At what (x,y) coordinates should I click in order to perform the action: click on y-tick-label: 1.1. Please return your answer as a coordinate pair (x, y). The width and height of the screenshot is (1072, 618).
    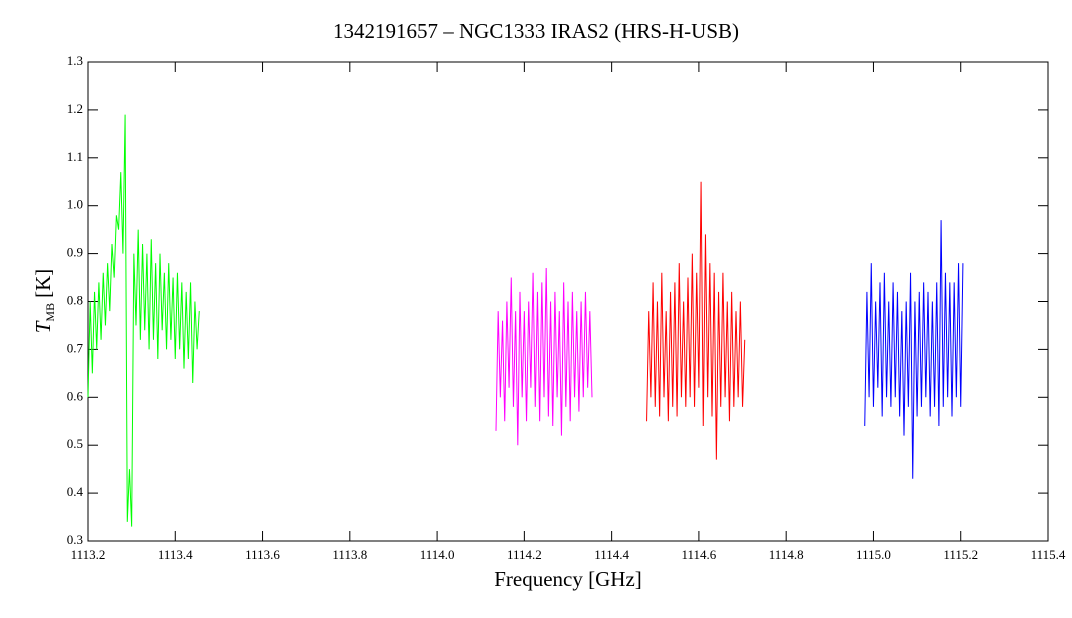
    Looking at the image, I should click on (75, 156).